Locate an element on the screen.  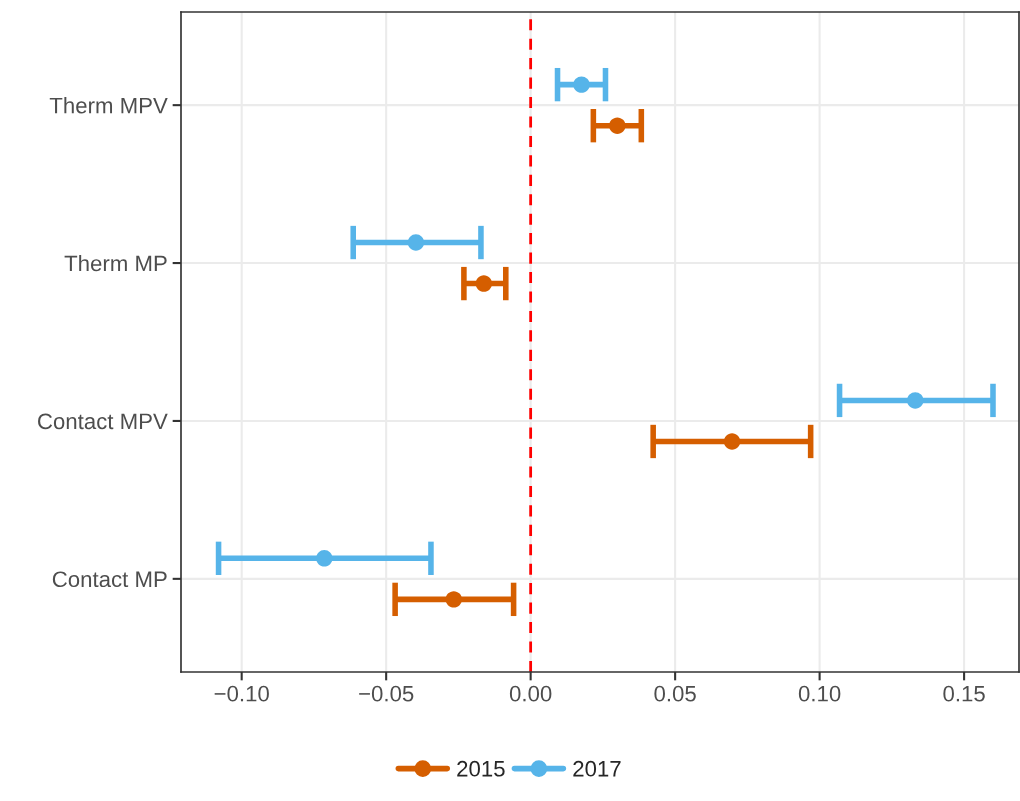
x-tick-label: −0.10 is located at coordinates (241, 693).